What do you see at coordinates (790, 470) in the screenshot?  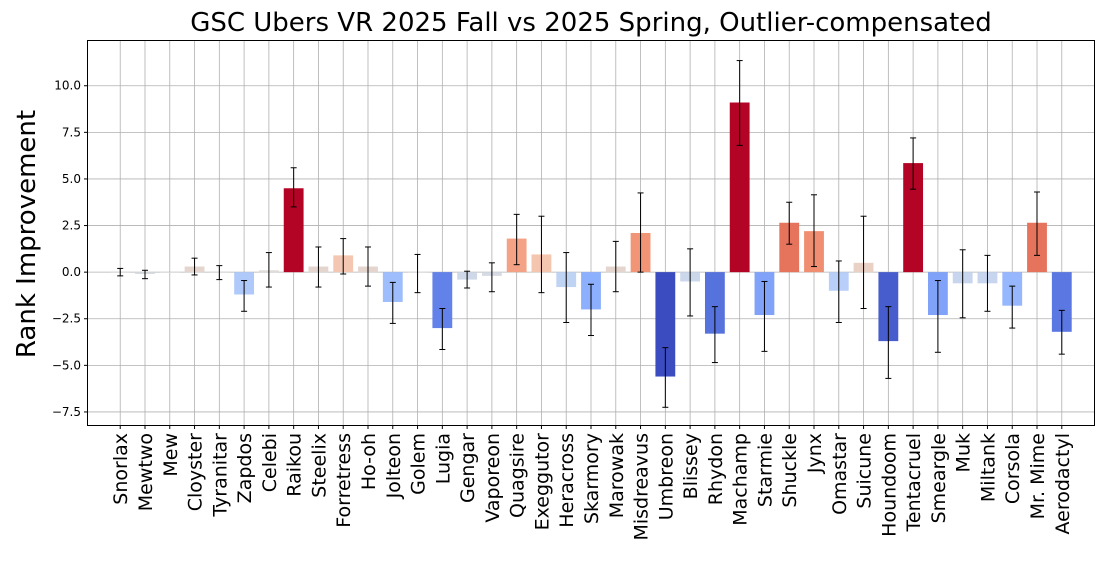 I see `x-tick-label: Shuckle` at bounding box center [790, 470].